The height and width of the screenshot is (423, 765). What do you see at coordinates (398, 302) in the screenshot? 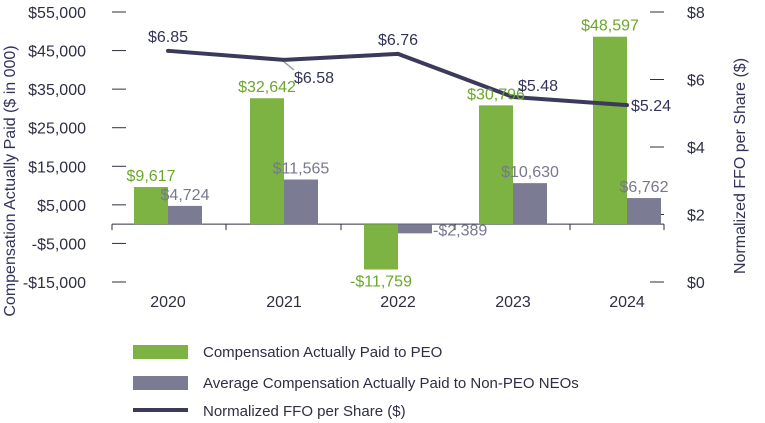
I see `x-tick-label: 2022` at bounding box center [398, 302].